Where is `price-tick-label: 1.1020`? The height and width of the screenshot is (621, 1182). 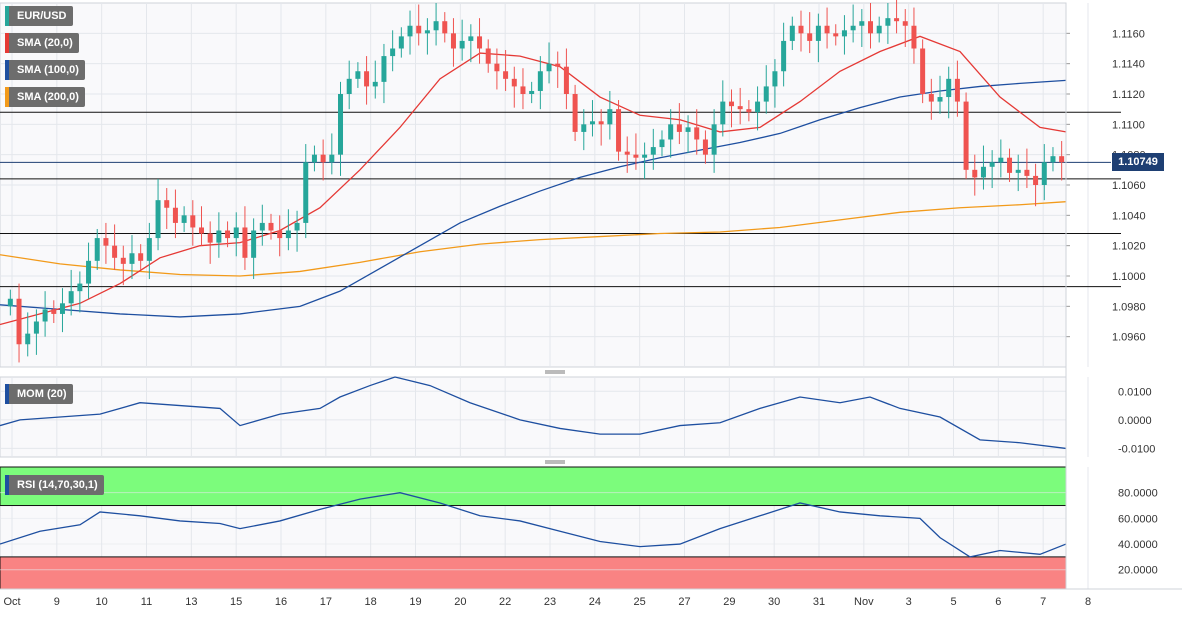 price-tick-label: 1.1020 is located at coordinates (1129, 247).